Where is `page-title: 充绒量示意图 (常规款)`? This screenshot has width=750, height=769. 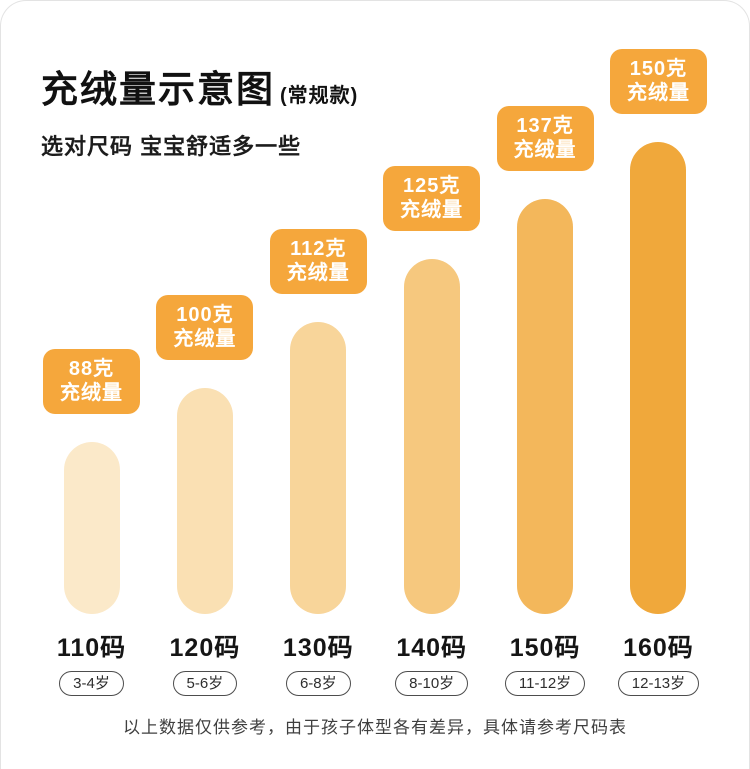
page-title: 充绒量示意图 (常规款) is located at coordinates (199, 86).